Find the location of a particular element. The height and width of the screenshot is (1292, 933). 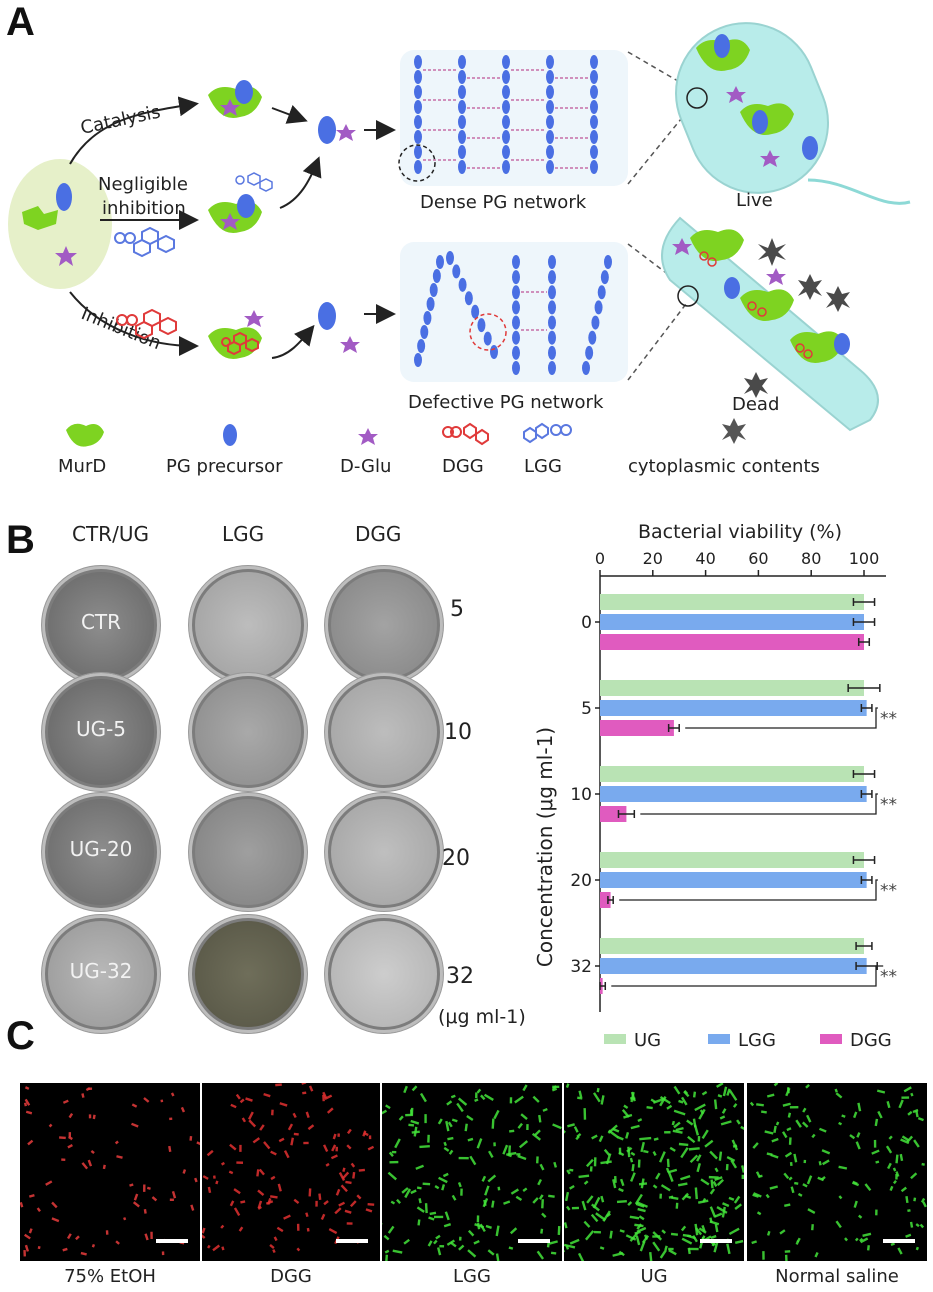

column-header-dgg: DGG is located at coordinates (378, 534).